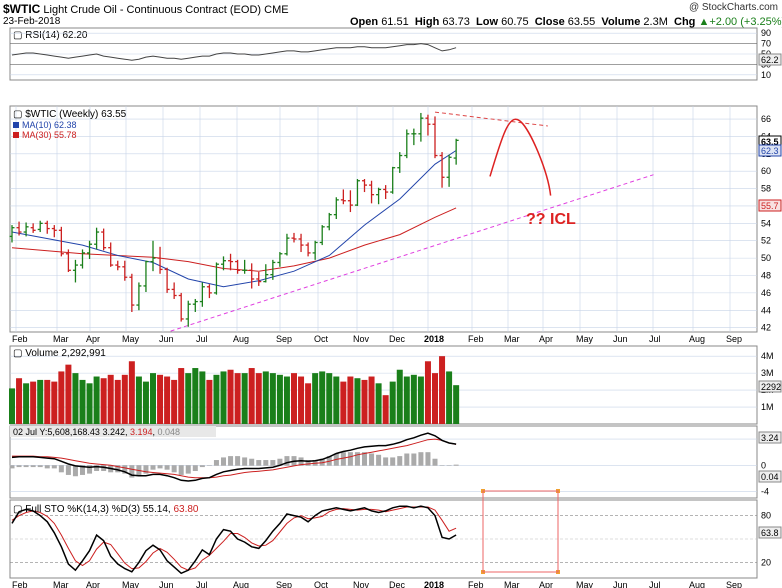  Describe the element at coordinates (520, 157) in the screenshot. I see `projection-curve` at that location.